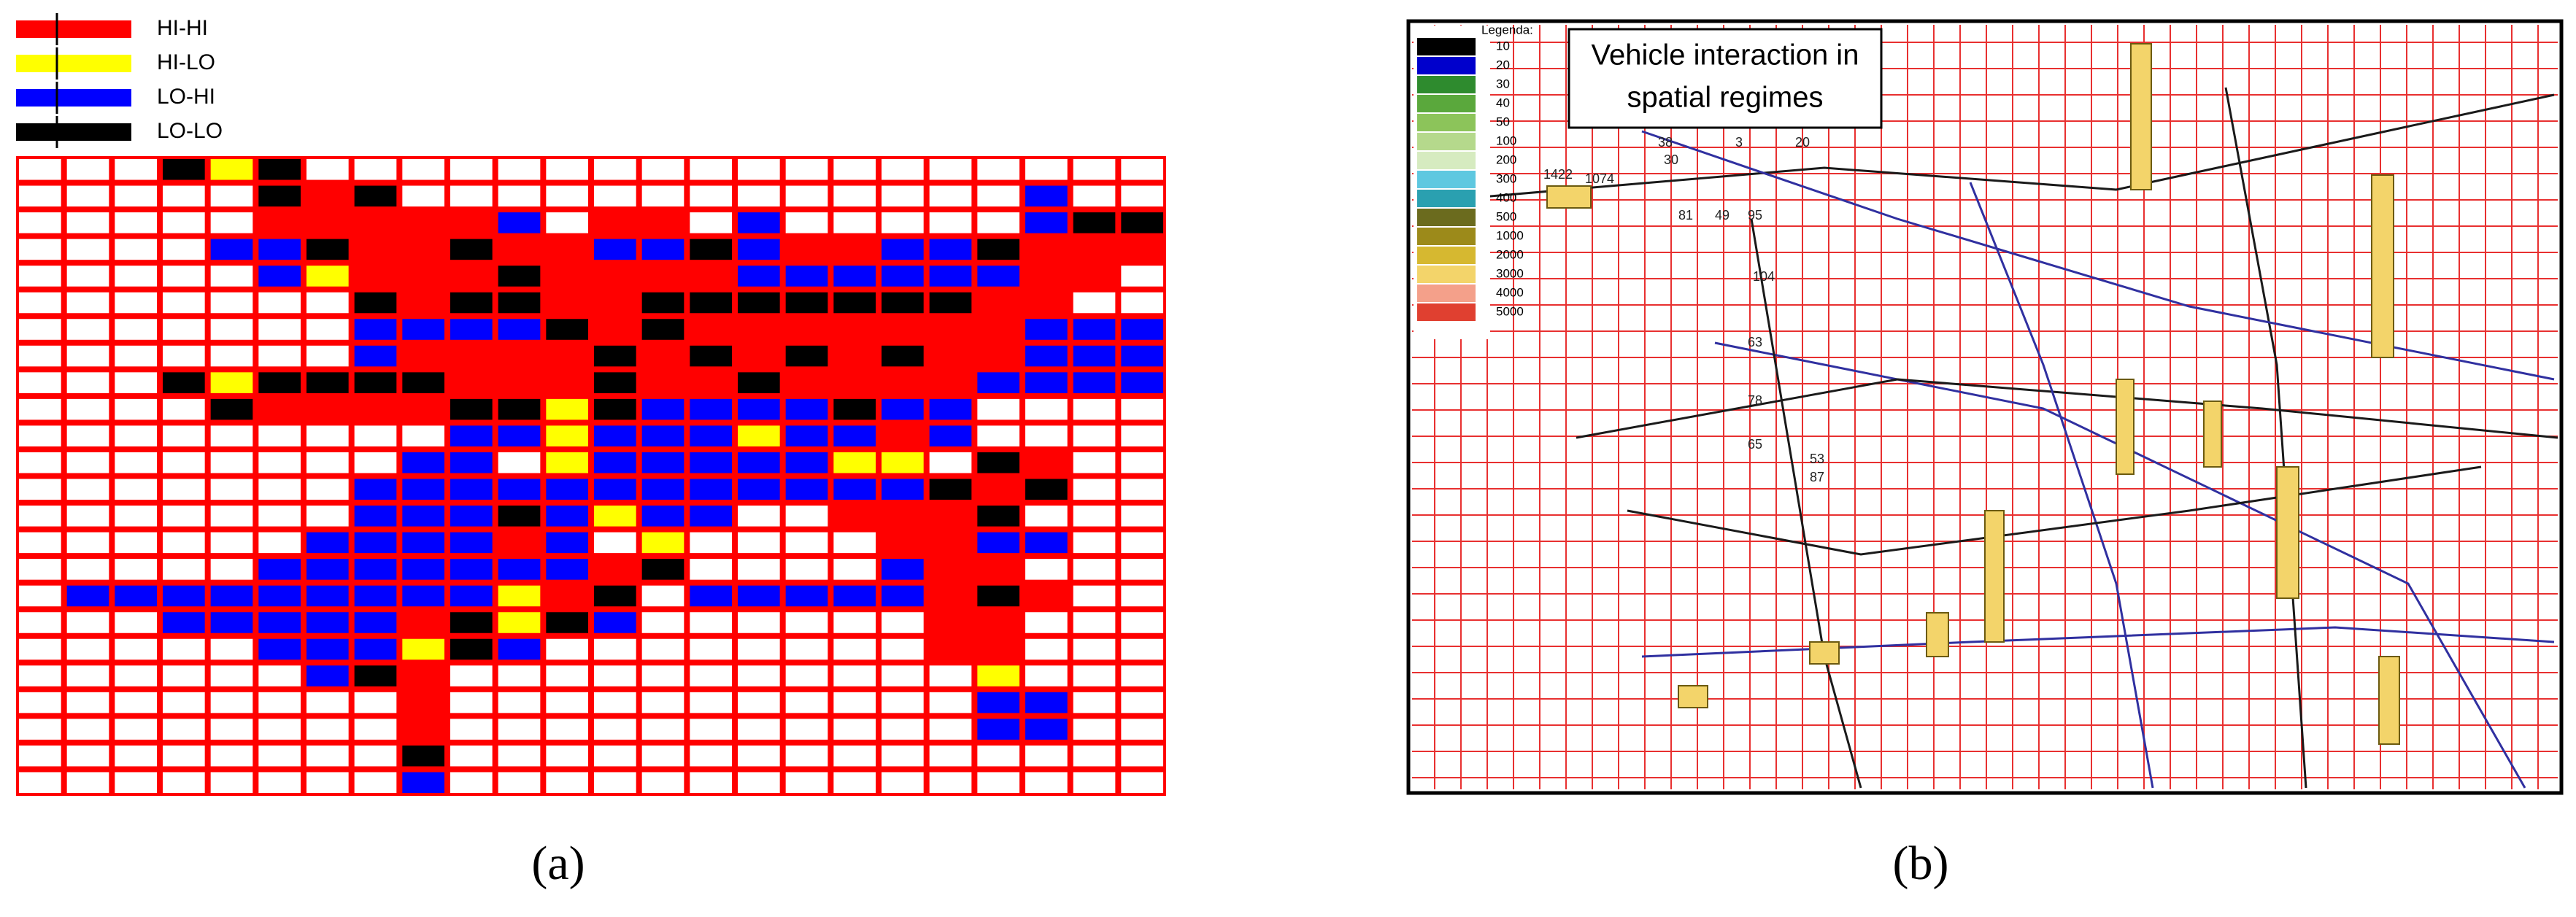 This screenshot has width=2576, height=917. Describe the element at coordinates (1506, 178) in the screenshot. I see `legend-label: 300` at that location.